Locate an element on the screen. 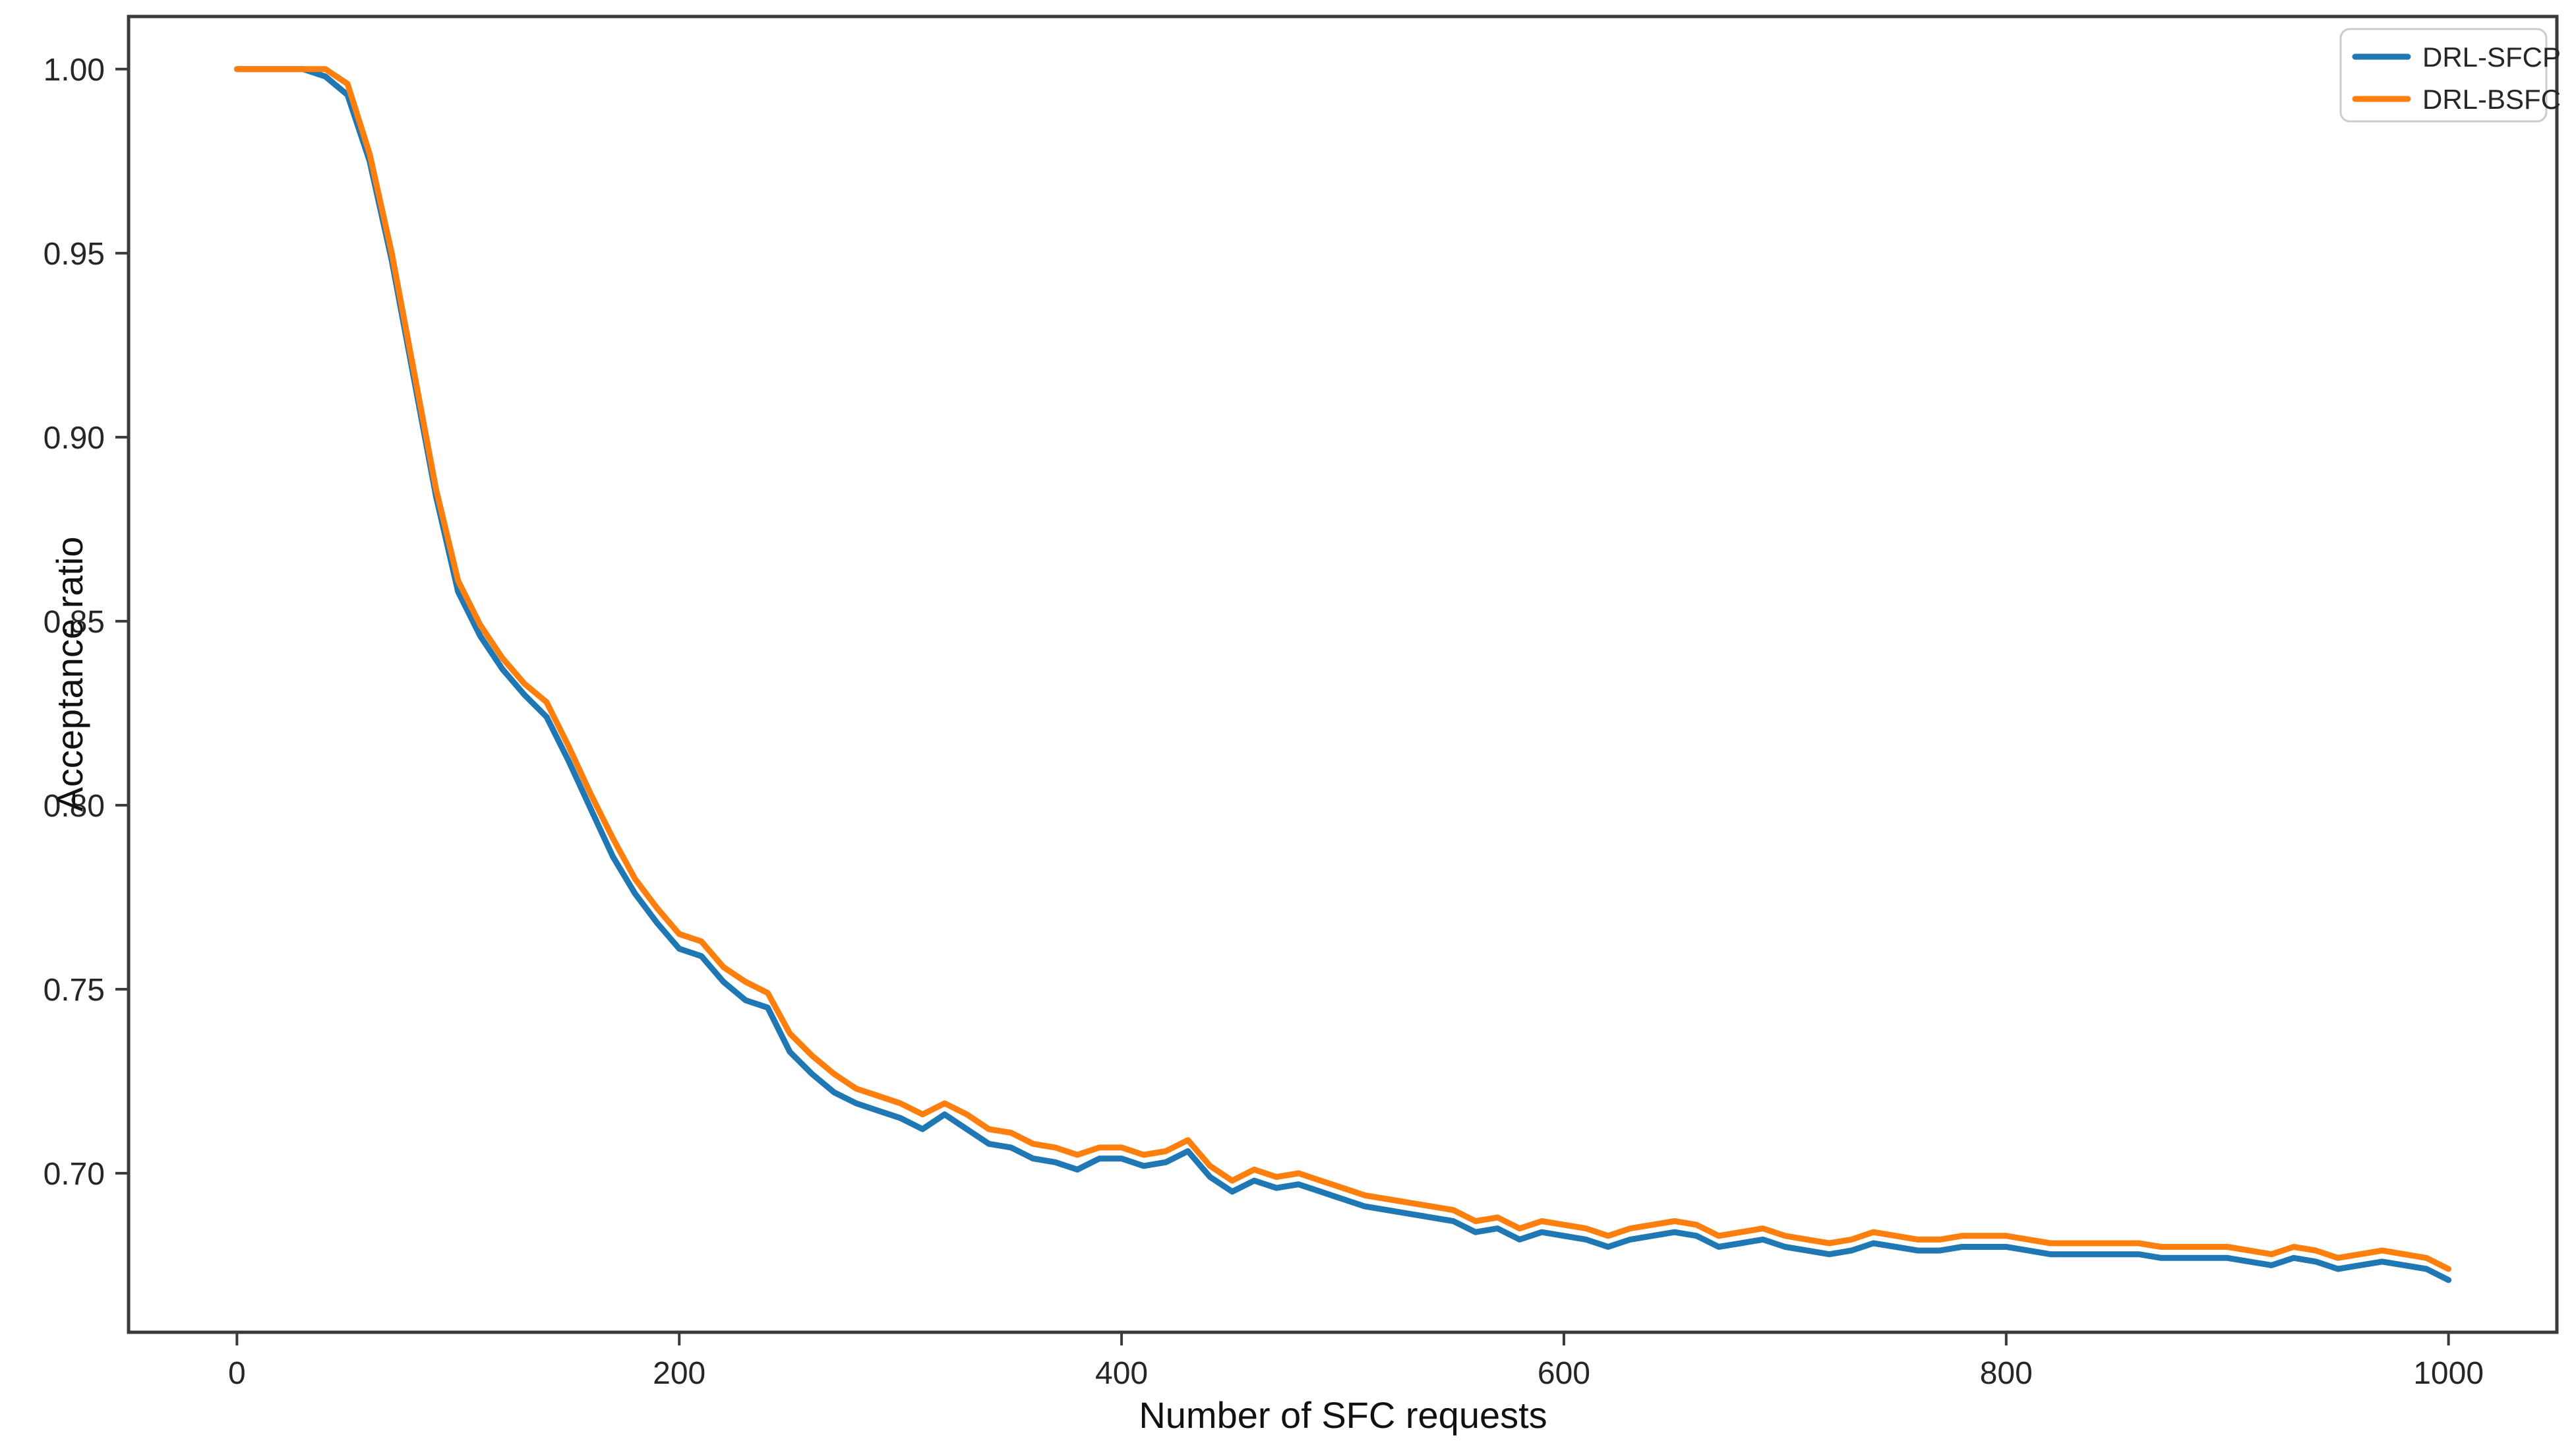  y-tick-label: 0.80 is located at coordinates (74, 806).